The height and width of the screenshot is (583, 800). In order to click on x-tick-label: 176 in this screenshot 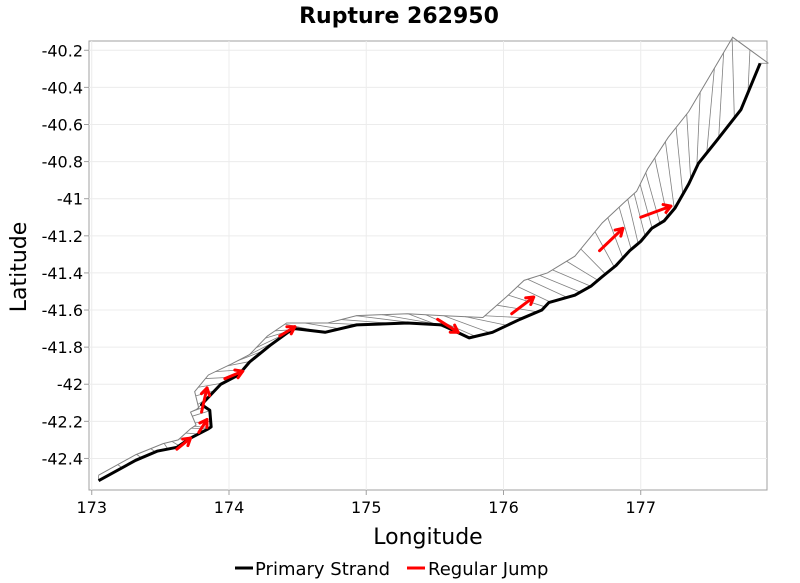, I will do `click(503, 507)`.